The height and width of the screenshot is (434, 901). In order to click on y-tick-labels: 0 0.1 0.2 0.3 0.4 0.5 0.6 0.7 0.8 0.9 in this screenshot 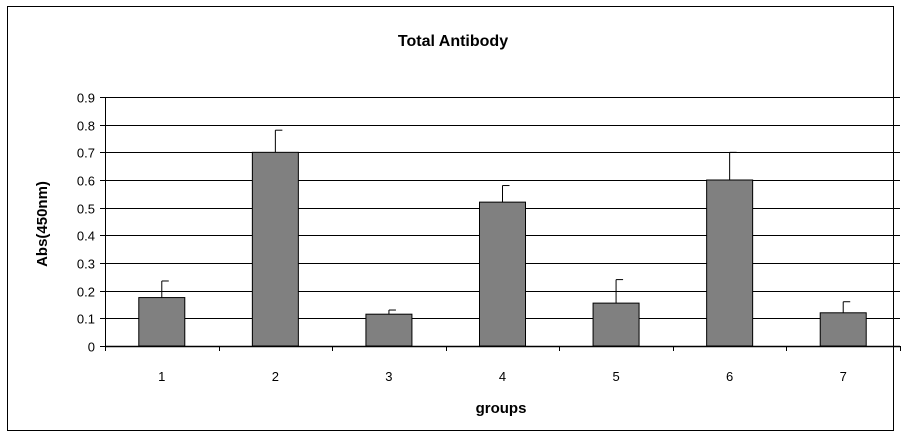, I will do `click(86, 223)`.